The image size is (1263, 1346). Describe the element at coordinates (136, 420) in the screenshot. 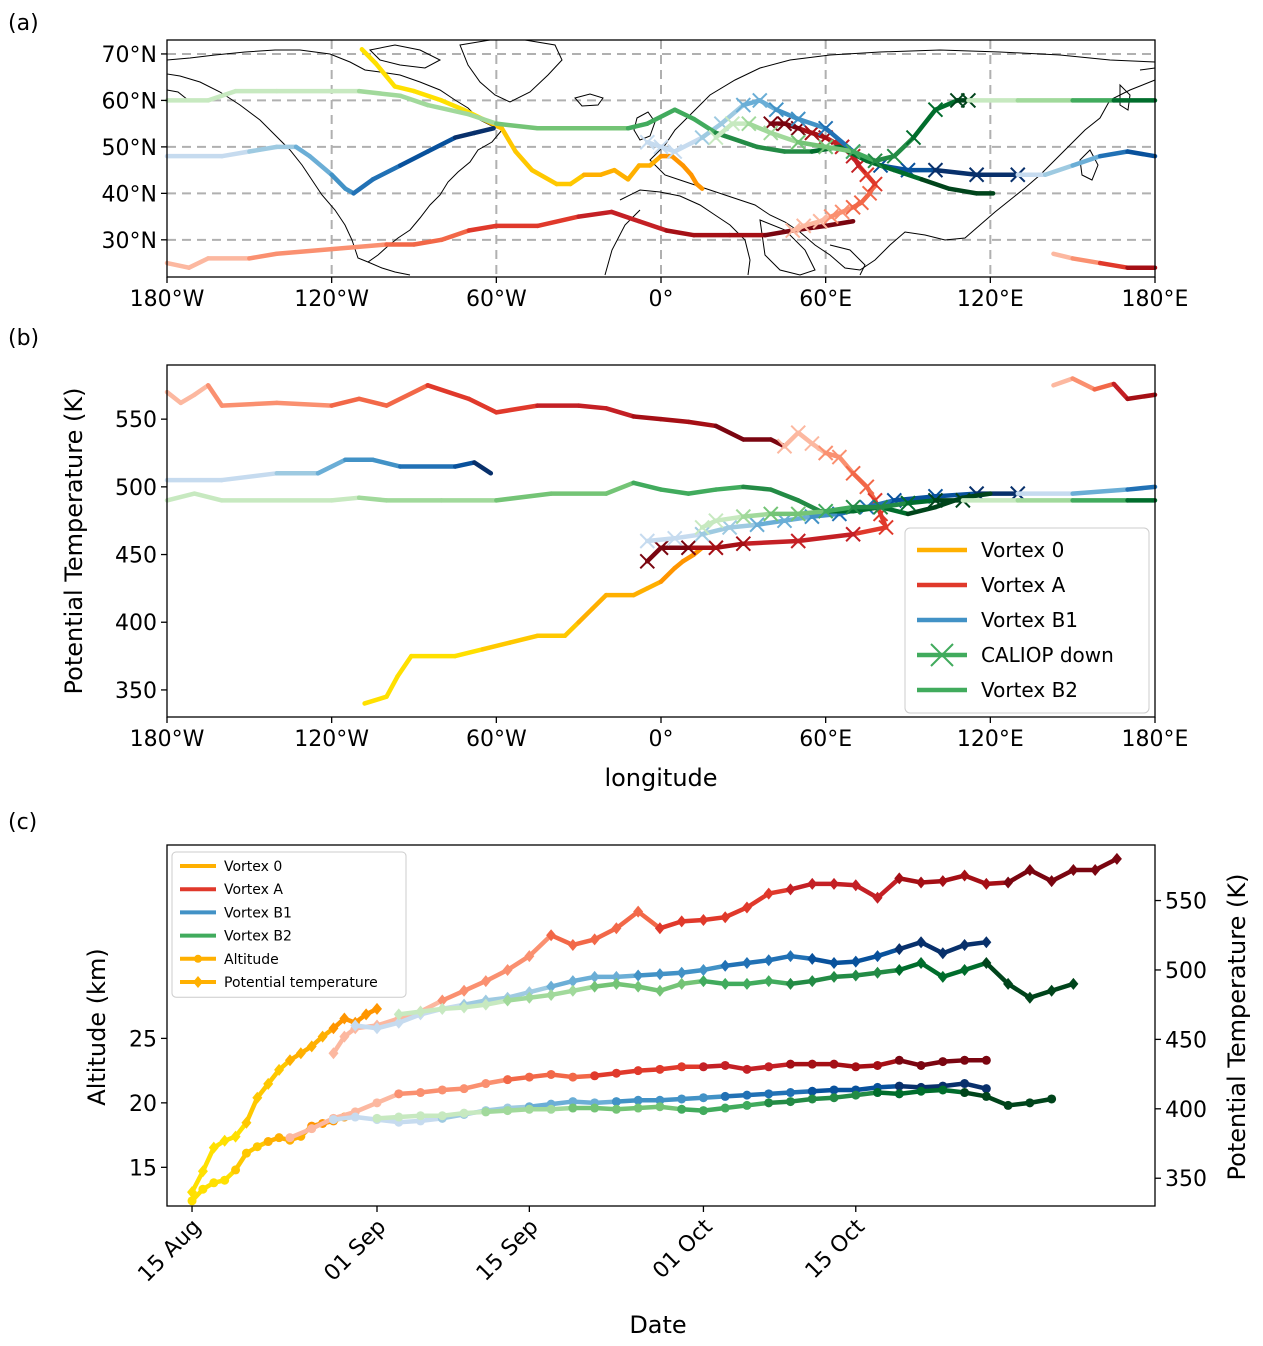

I see `panel-b-y-tick-label: 550` at that location.